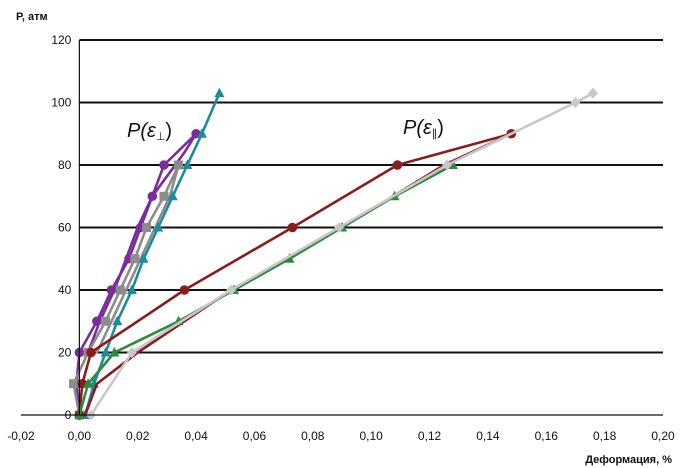  Describe the element at coordinates (435, 134) in the screenshot. I see `annotation-p-par-sub: ∥` at that location.